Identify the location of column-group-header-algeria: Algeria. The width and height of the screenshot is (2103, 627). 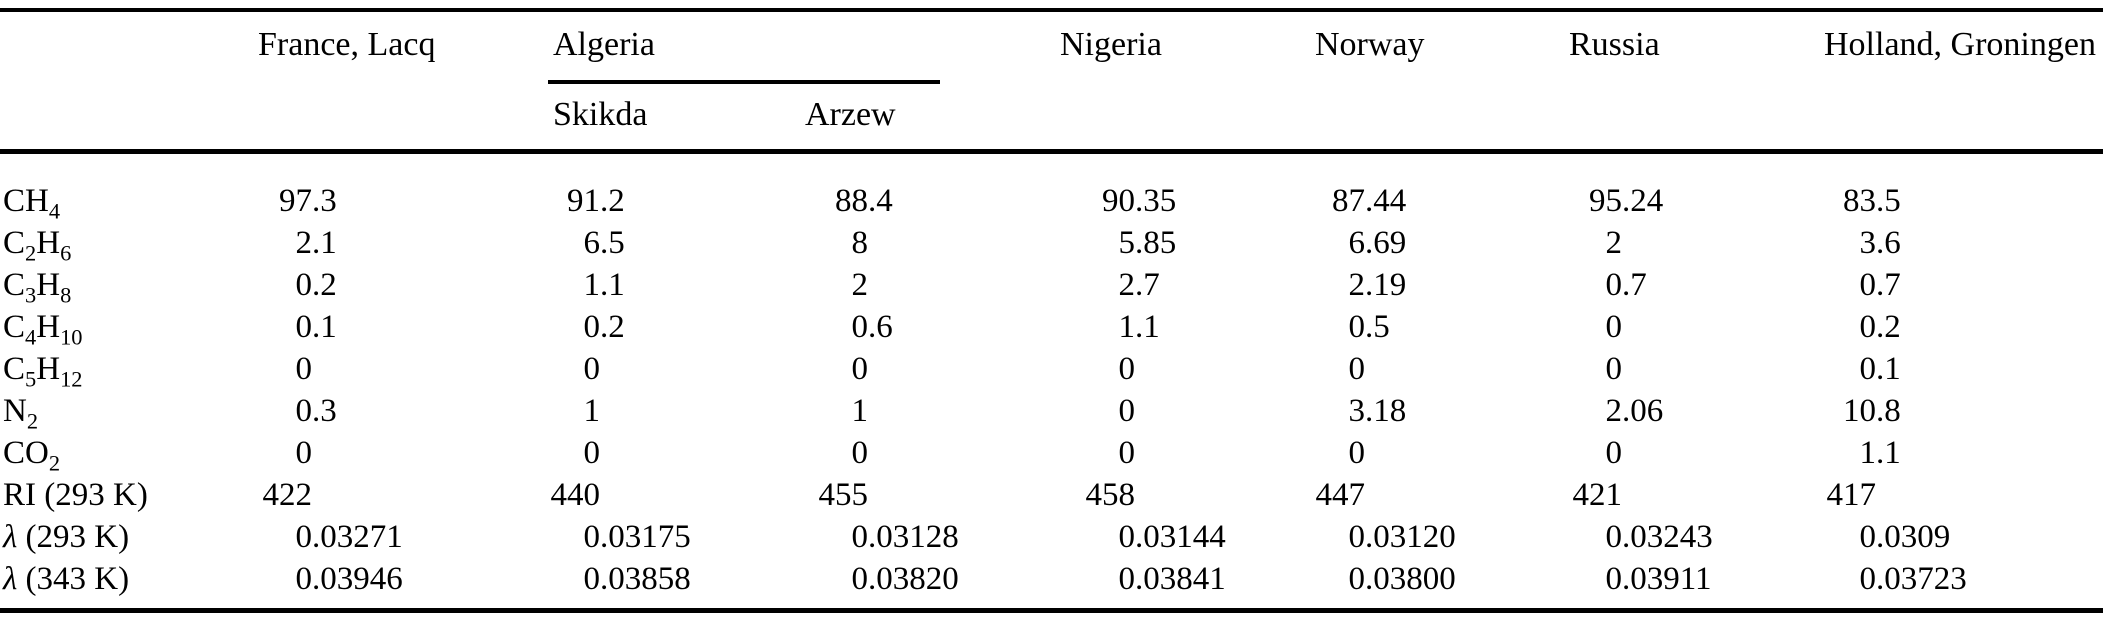
(798, 48).